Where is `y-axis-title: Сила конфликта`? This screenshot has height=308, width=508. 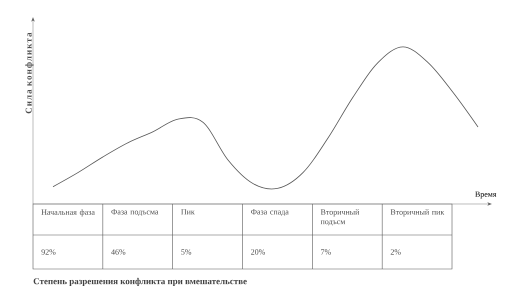
y-axis-title: Сила конфликта is located at coordinates (29, 73).